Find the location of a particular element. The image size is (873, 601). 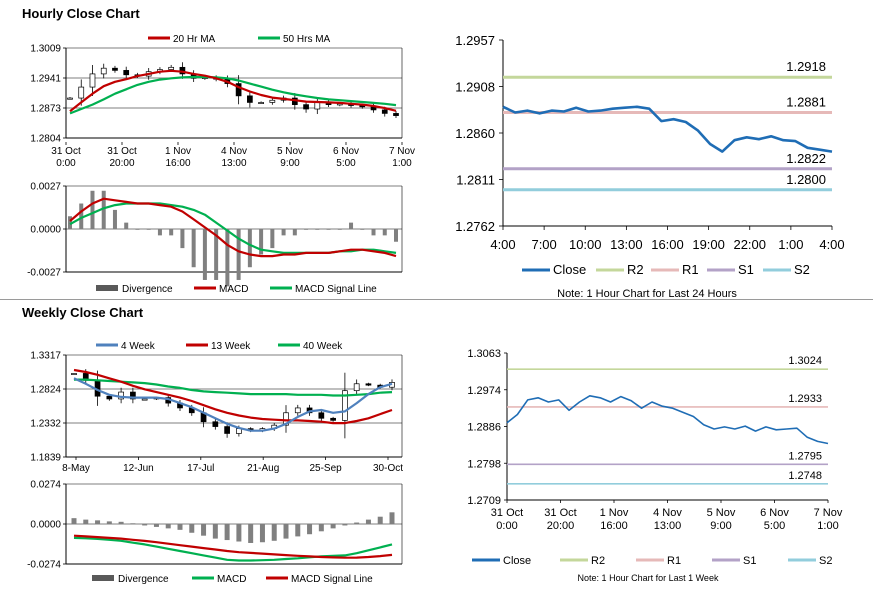

hourly-close-x-tick-label: 1:00 is located at coordinates (790, 244).